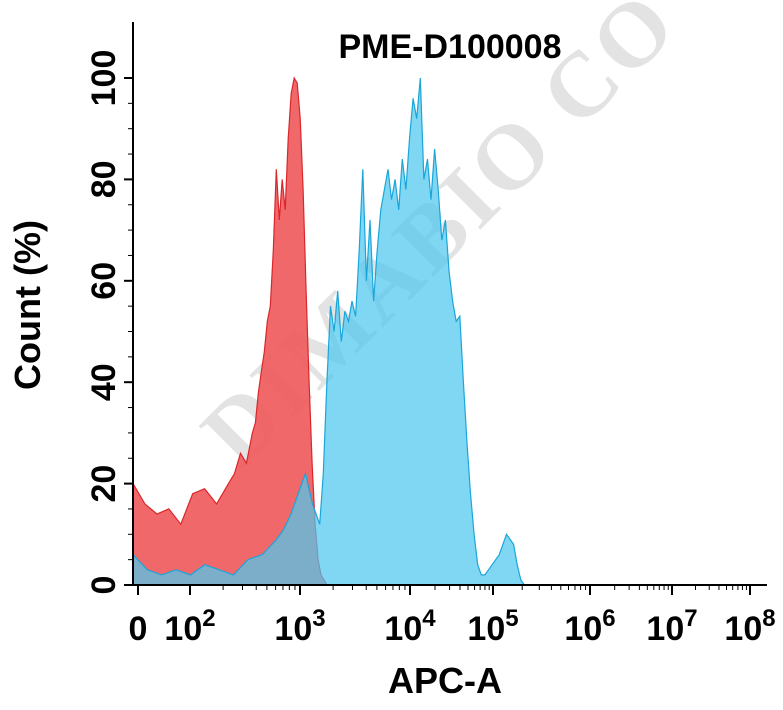 The width and height of the screenshot is (783, 710). I want to click on chart-title: PME-D100008, so click(449, 47).